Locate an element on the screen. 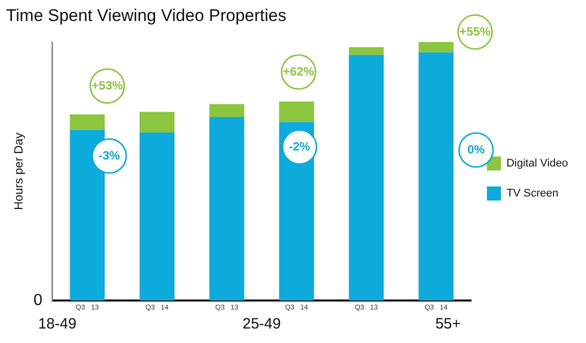  annotation: +62% is located at coordinates (298, 71).